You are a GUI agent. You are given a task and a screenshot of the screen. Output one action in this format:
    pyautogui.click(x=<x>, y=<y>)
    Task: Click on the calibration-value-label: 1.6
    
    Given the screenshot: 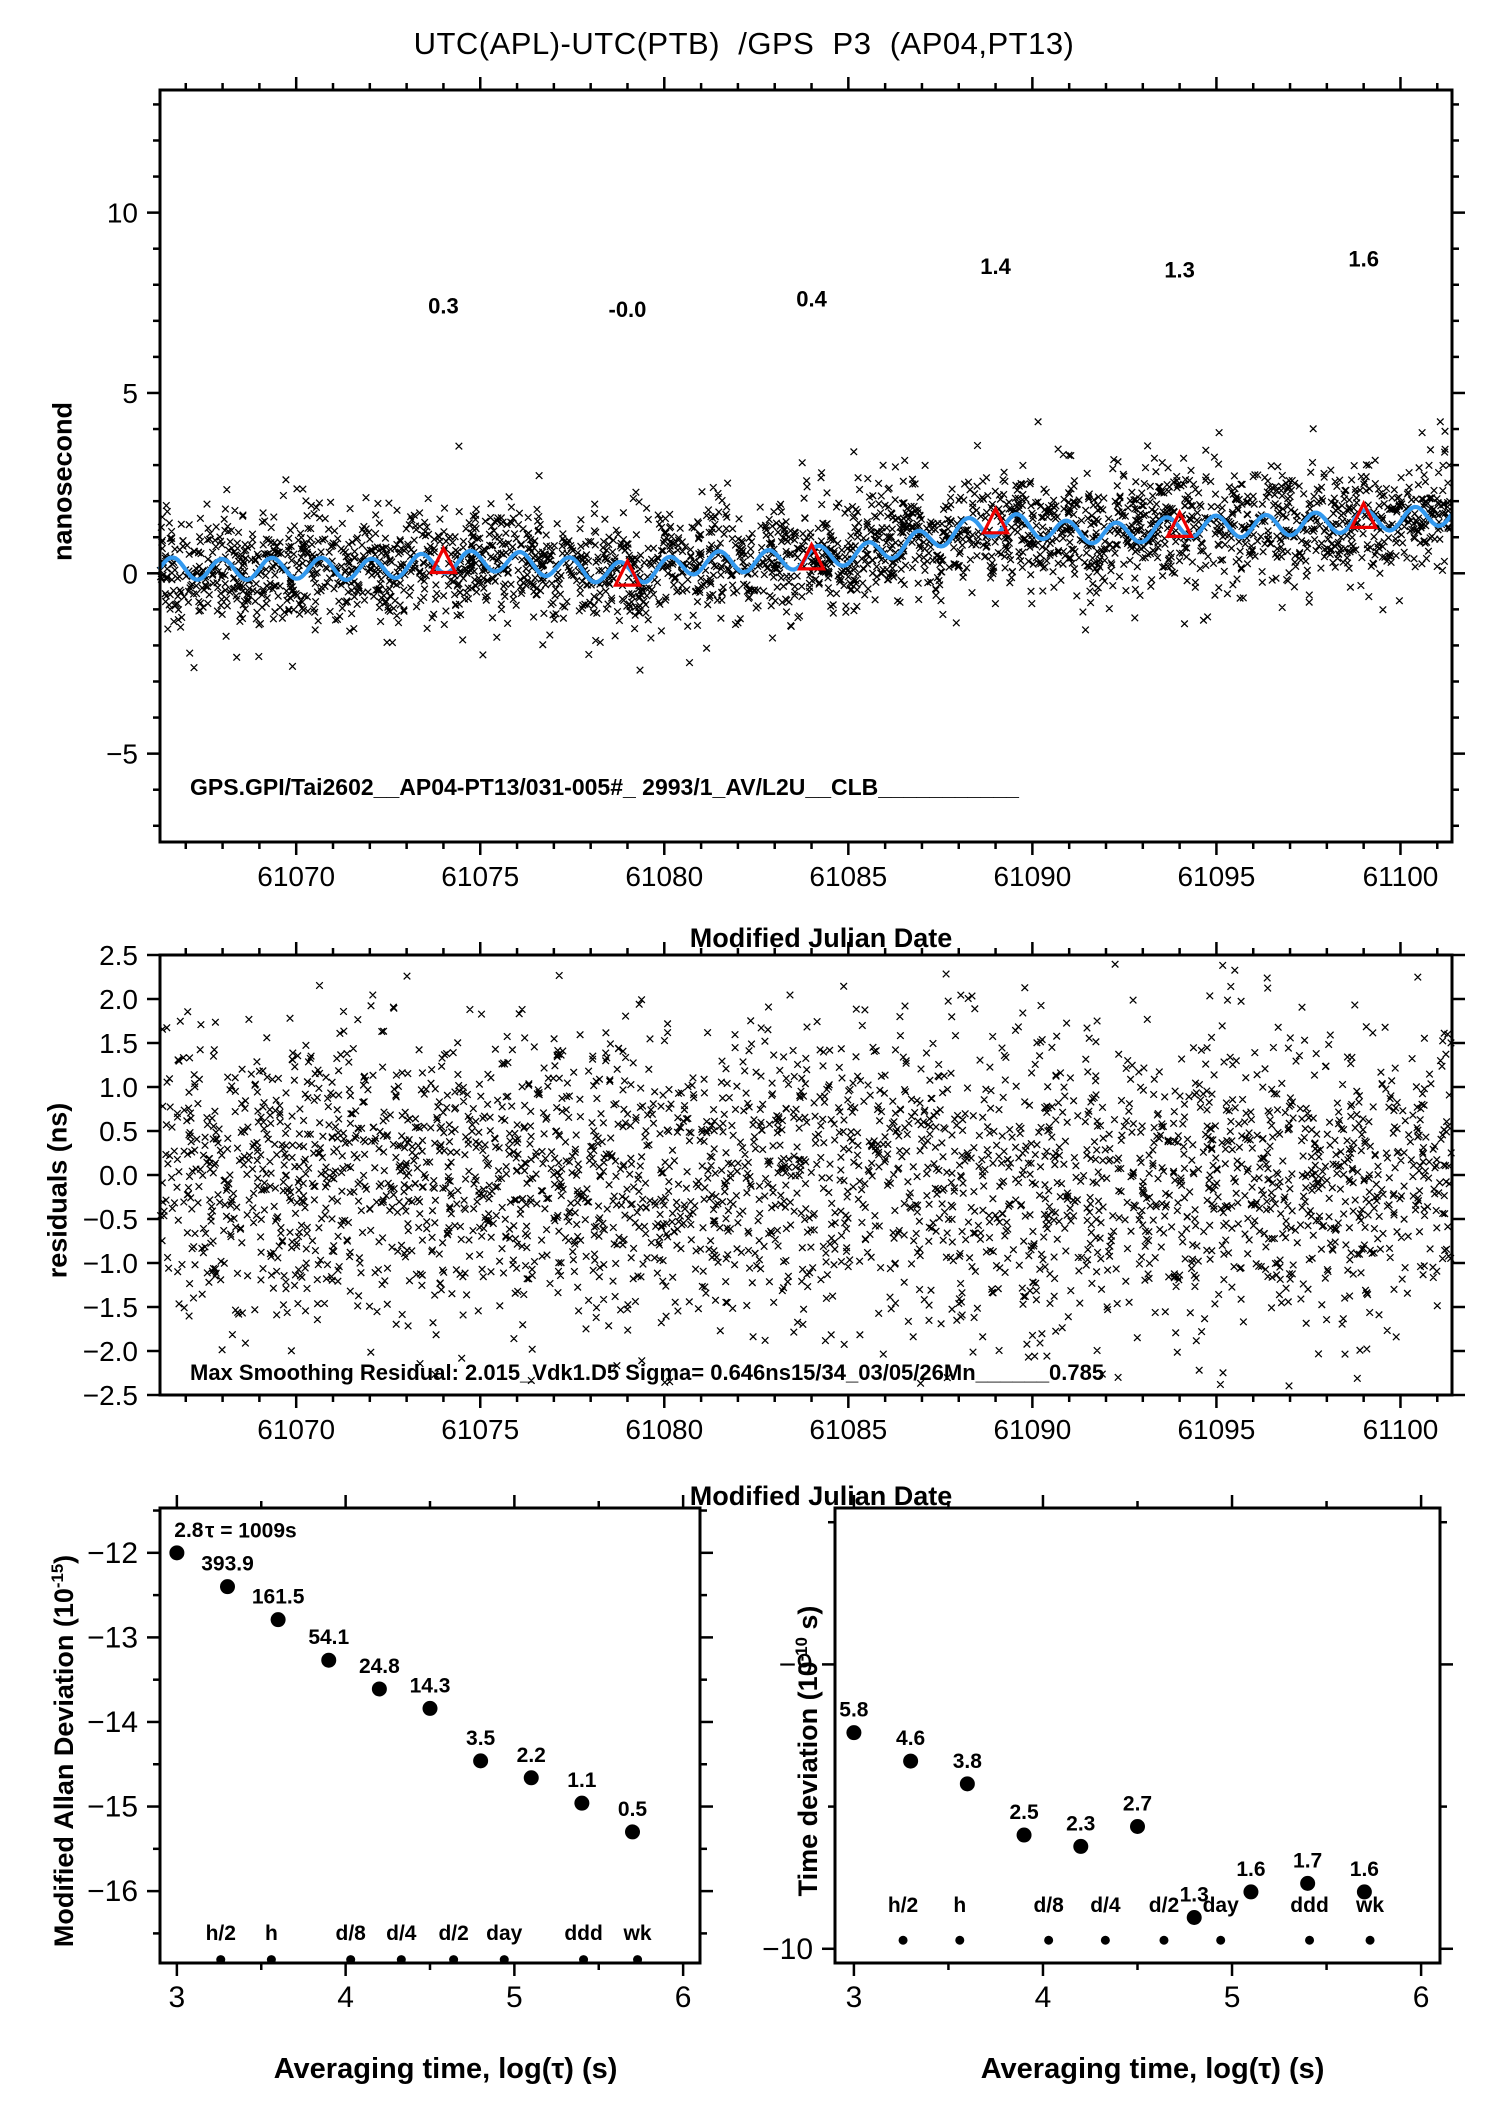 What is the action you would take?
    pyautogui.click(x=1363, y=259)
    